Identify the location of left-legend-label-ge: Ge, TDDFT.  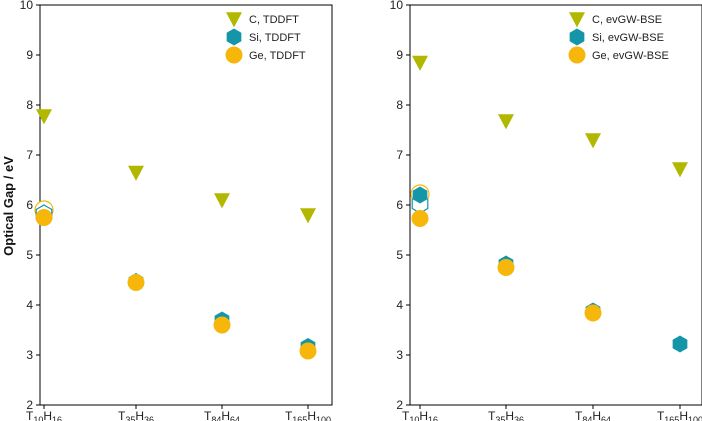
(277, 56).